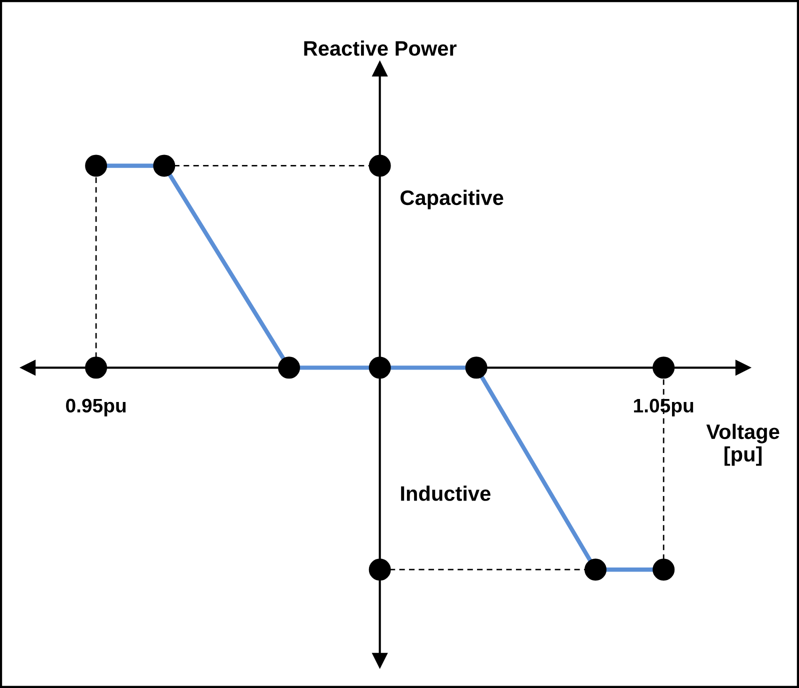  What do you see at coordinates (664, 407) in the screenshot?
I see `x-tick-label: 1.05pu` at bounding box center [664, 407].